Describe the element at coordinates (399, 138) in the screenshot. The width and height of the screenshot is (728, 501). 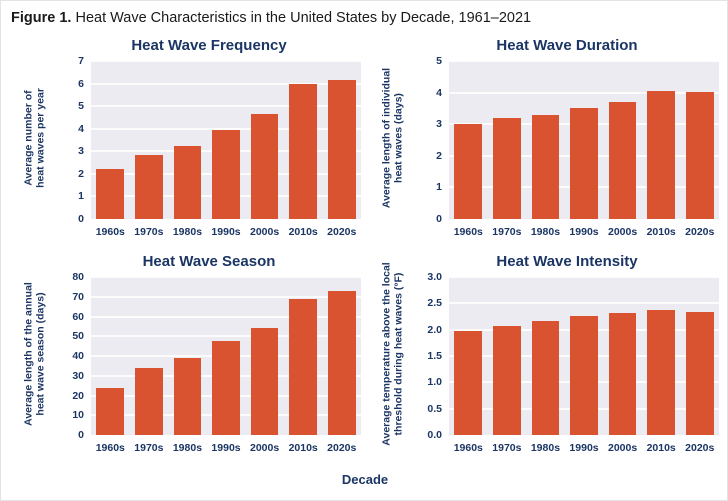
I see `y-axis-label-line: heat waves (days)` at that location.